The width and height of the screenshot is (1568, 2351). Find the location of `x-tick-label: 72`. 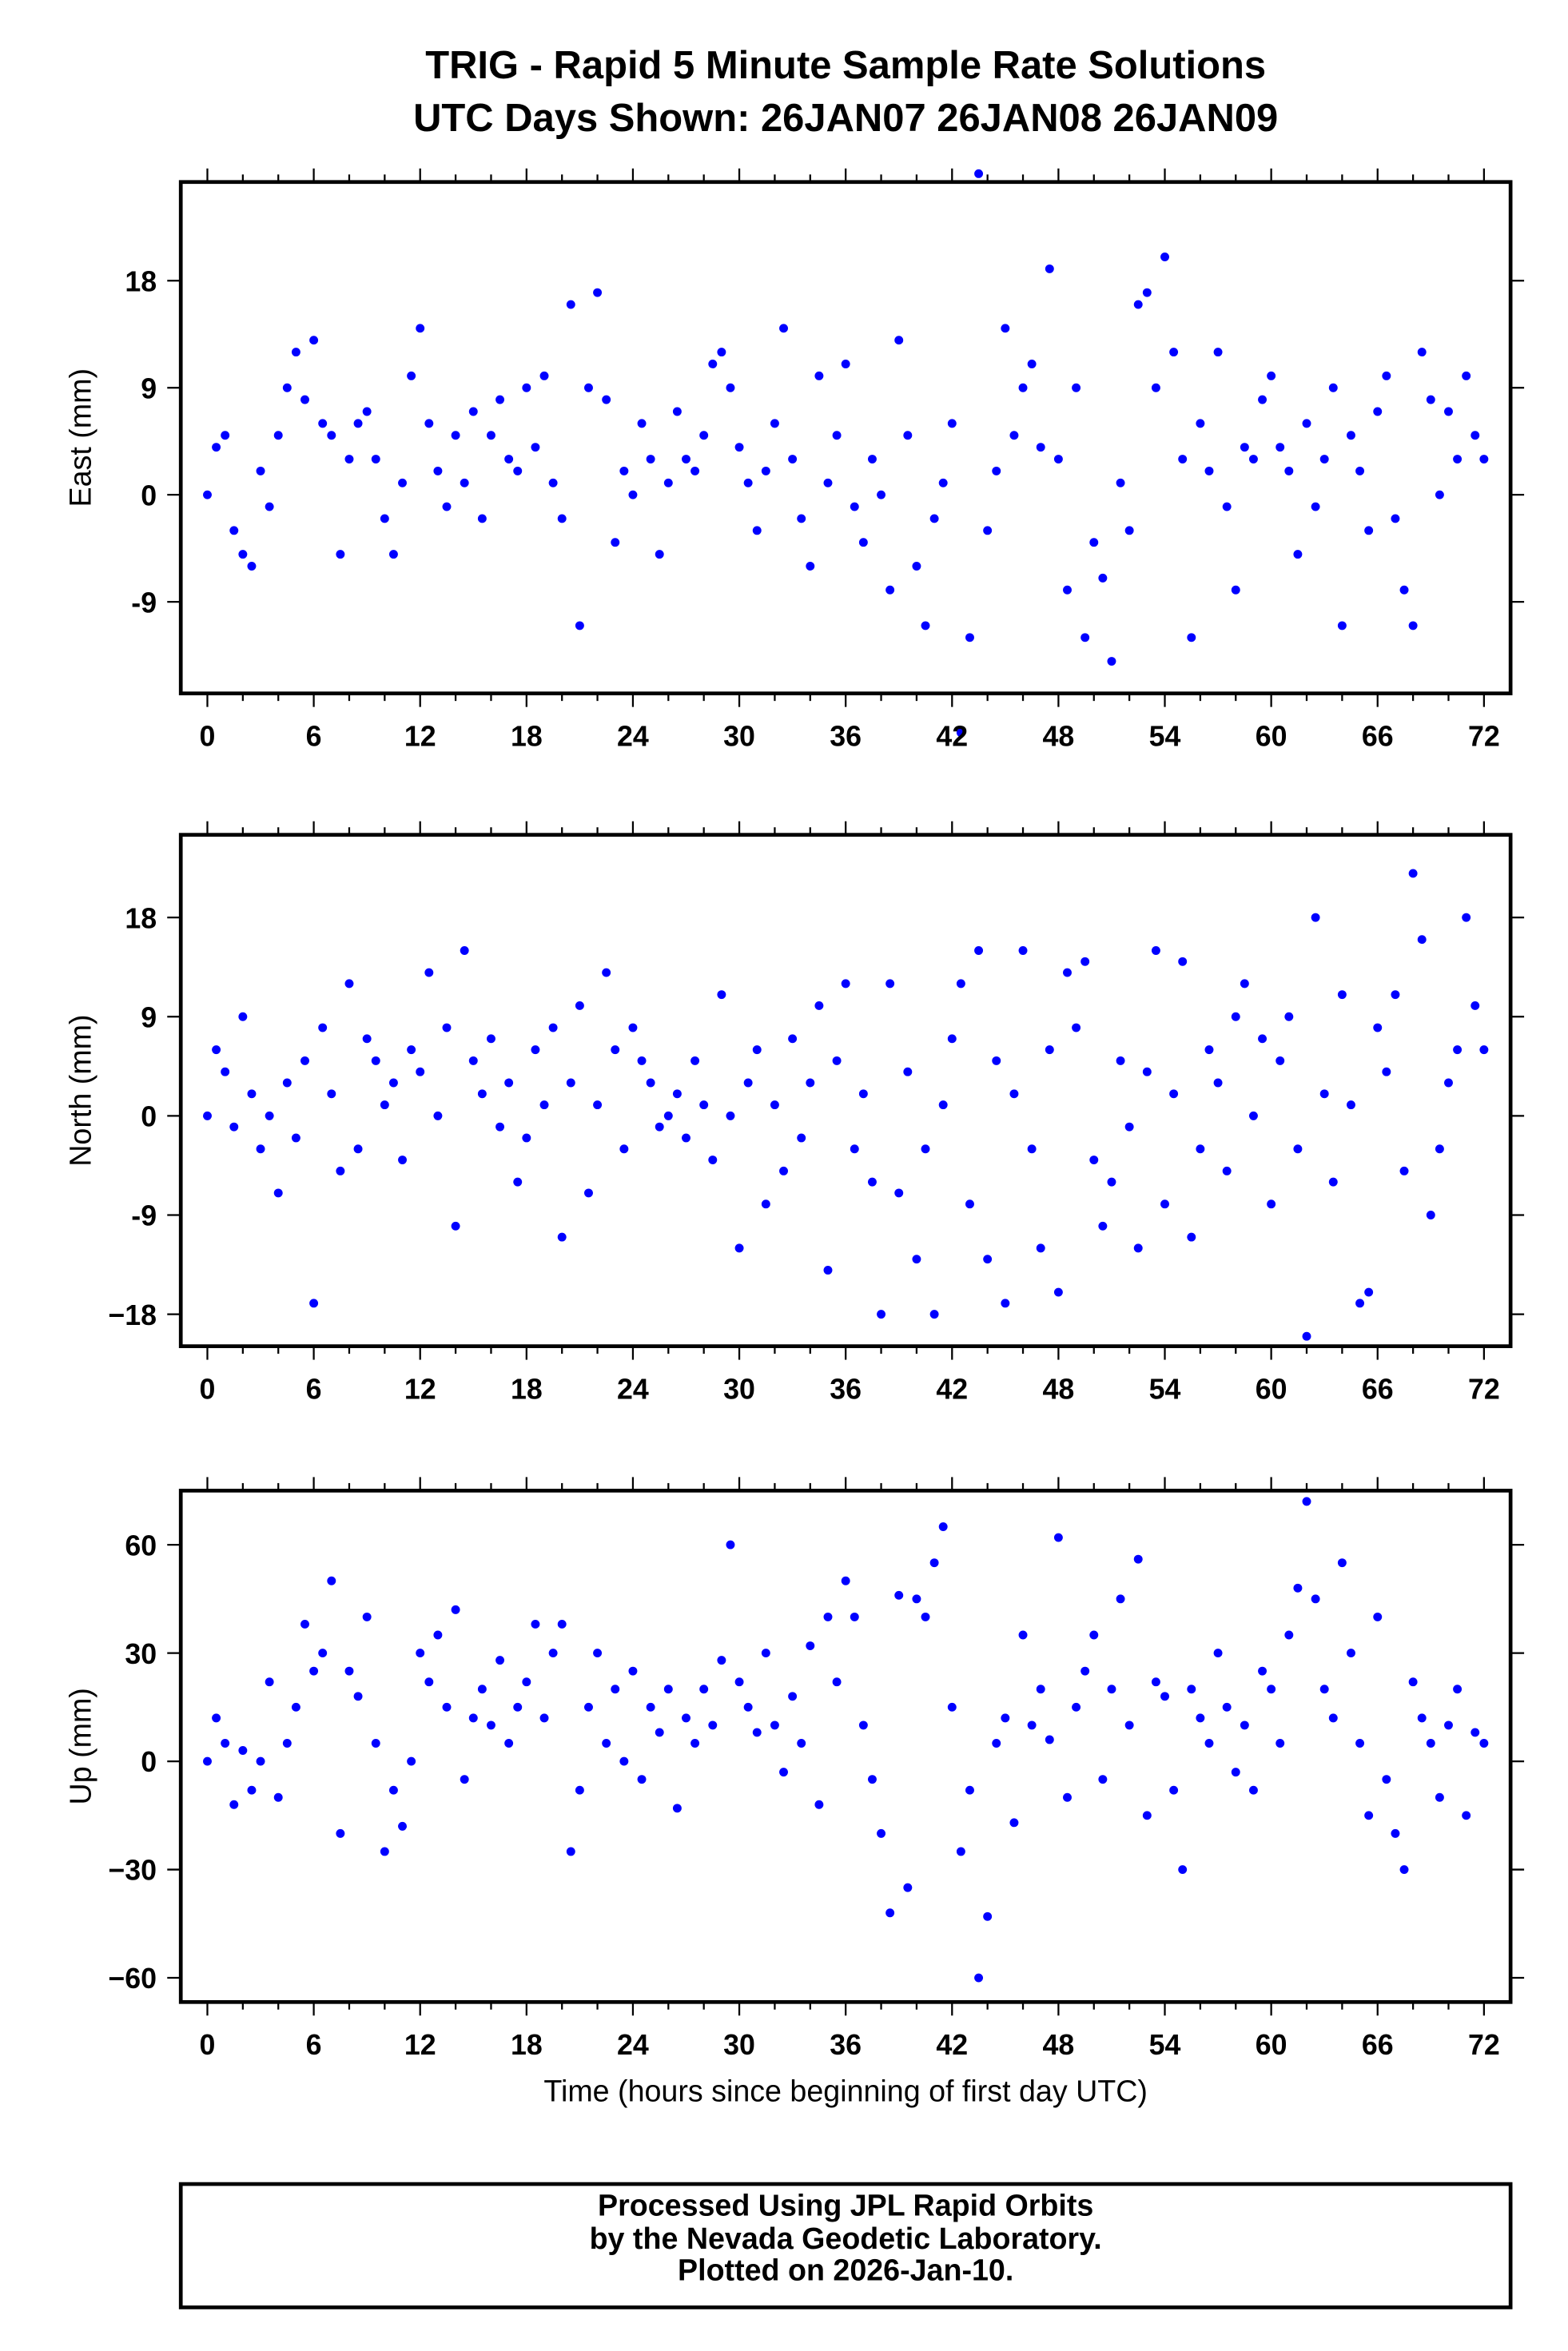

x-tick-label: 72 is located at coordinates (1484, 1390).